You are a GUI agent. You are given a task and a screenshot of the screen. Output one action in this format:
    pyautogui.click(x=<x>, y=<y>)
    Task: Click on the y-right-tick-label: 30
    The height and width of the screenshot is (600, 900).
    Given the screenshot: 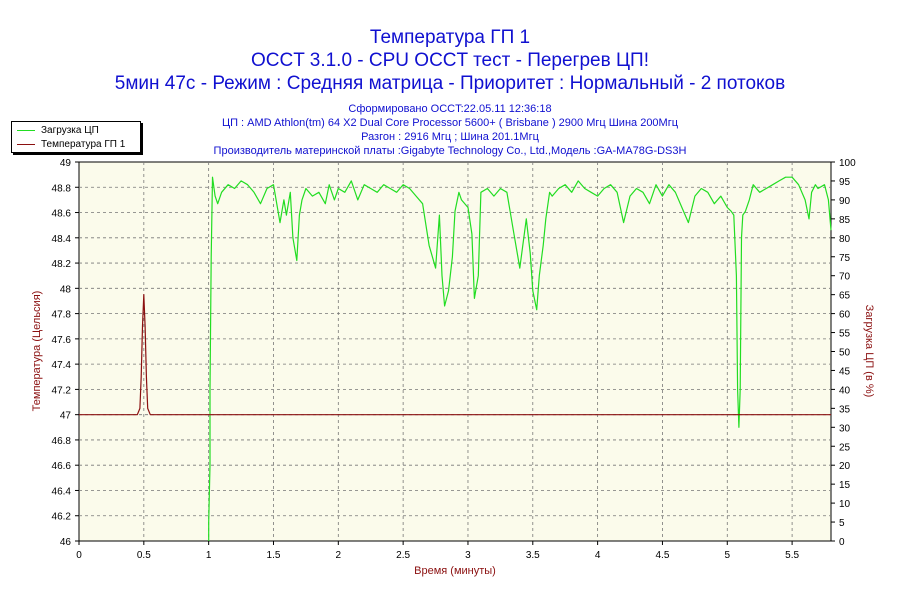 What is the action you would take?
    pyautogui.click(x=845, y=428)
    